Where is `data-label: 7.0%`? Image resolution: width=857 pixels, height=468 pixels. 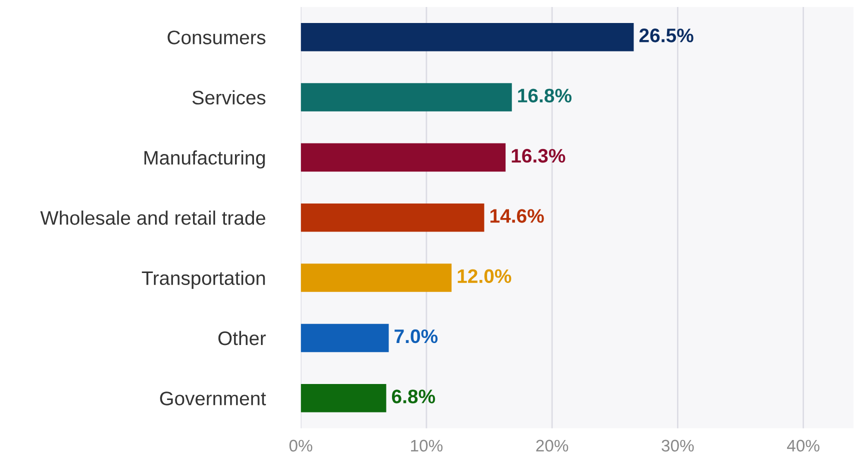 data-label: 7.0% is located at coordinates (416, 336).